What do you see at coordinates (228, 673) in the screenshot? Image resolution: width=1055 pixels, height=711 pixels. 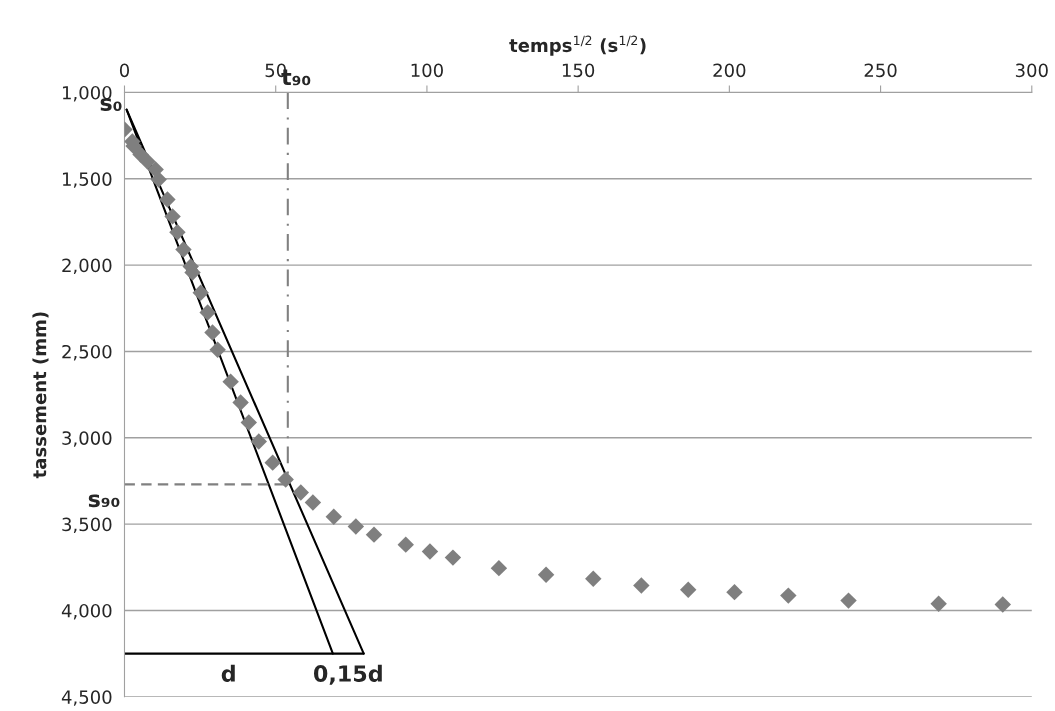 I see `annotation: d` at bounding box center [228, 673].